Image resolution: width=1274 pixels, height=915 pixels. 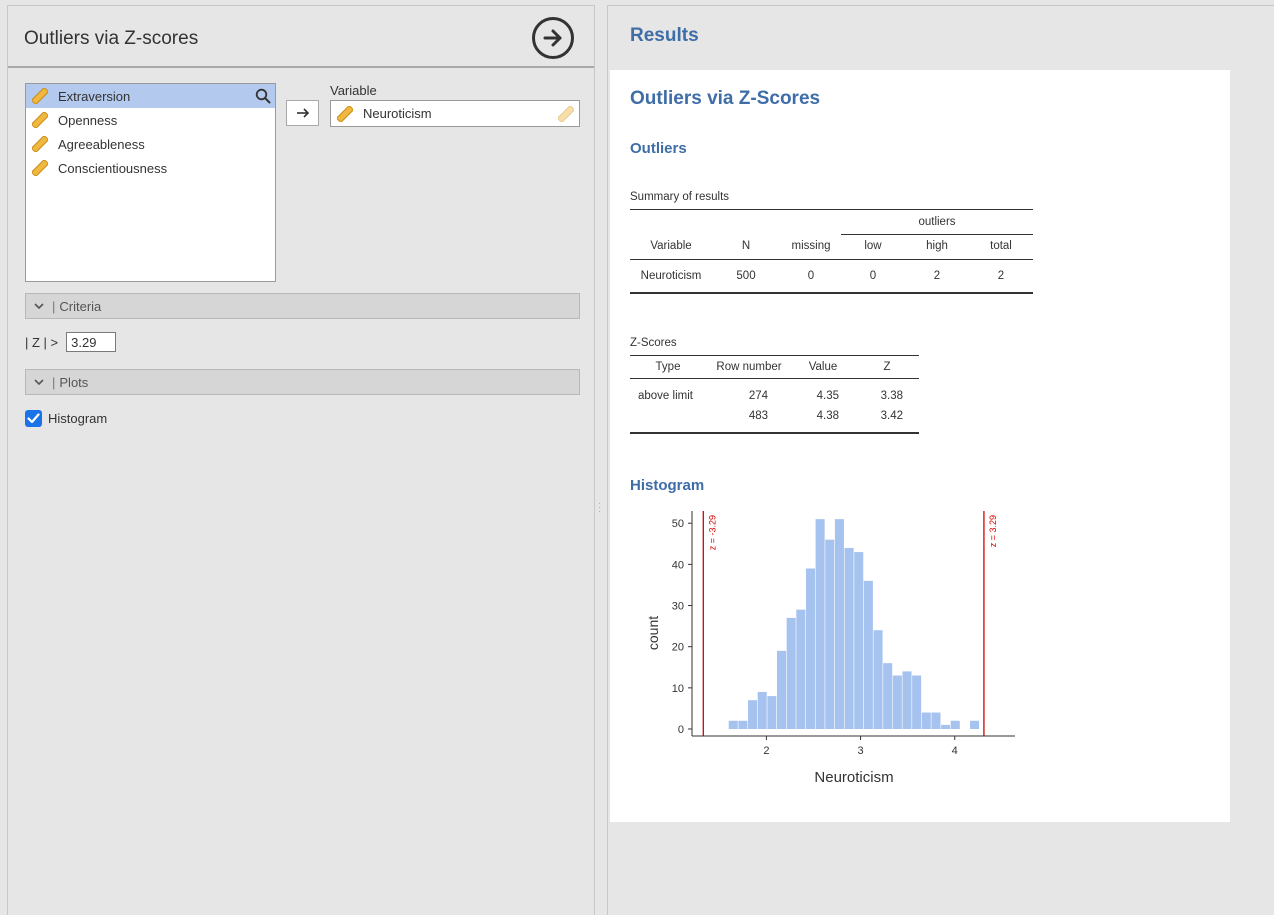 I want to click on variable-item-conscientiousness: Conscientiousness, so click(x=150, y=168).